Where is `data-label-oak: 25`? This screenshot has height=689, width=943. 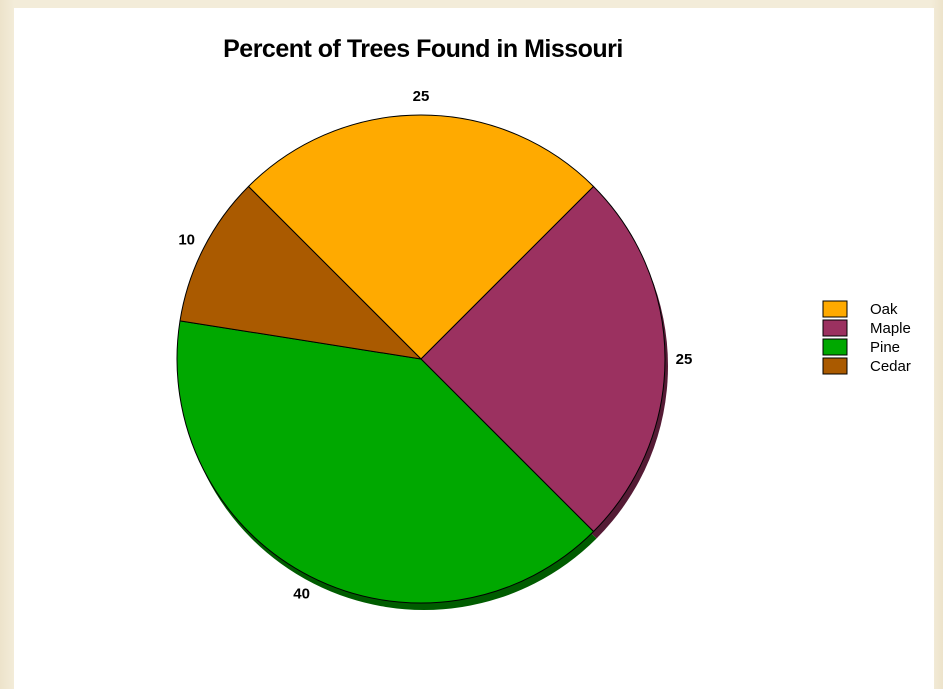 data-label-oak: 25 is located at coordinates (421, 96).